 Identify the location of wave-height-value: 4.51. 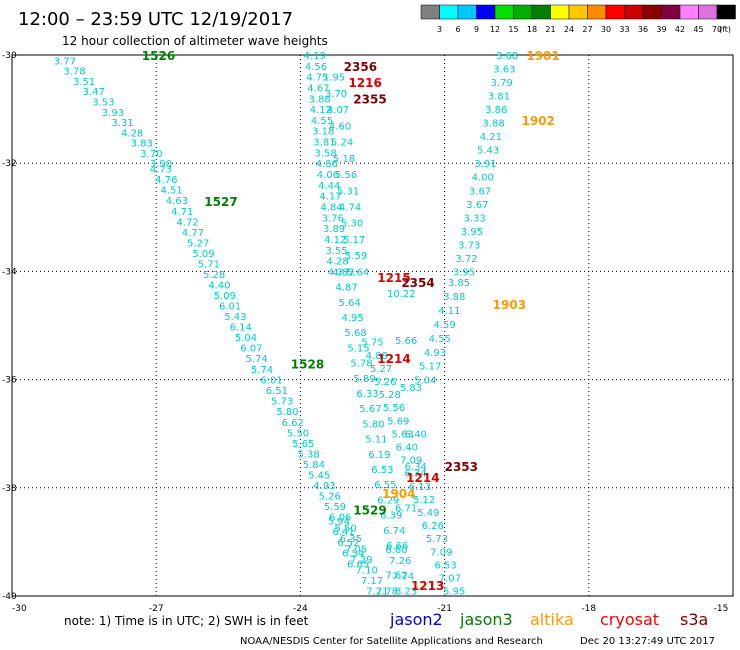
(171, 191).